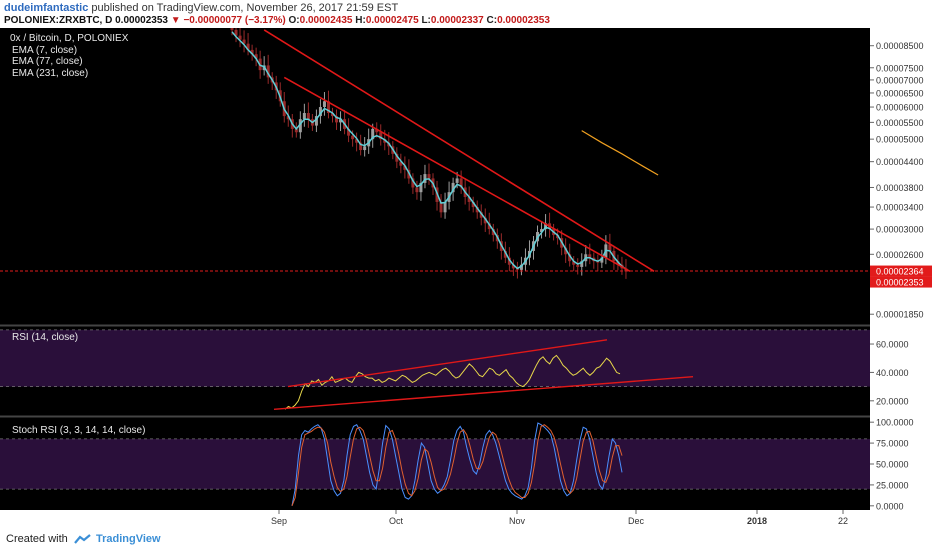 The height and width of the screenshot is (550, 932). What do you see at coordinates (900, 140) in the screenshot?
I see `price-tick-label: 0.00005000` at bounding box center [900, 140].